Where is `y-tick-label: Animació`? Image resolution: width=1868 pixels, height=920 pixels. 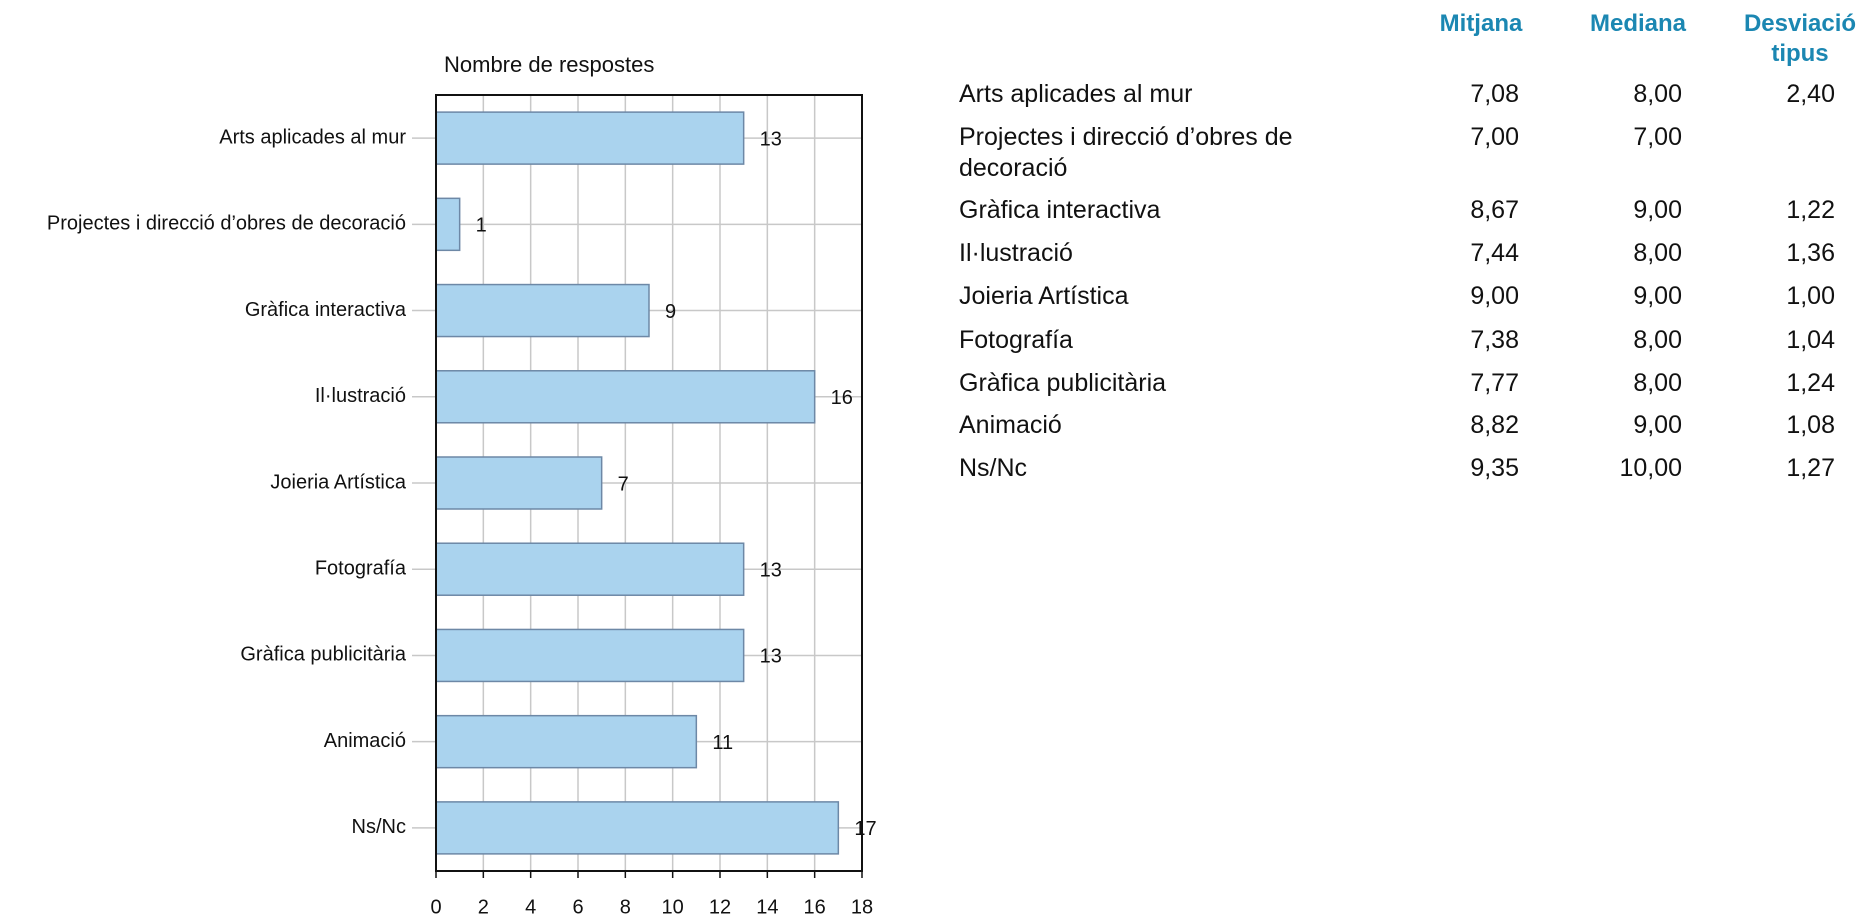 y-tick-label: Animació is located at coordinates (365, 741).